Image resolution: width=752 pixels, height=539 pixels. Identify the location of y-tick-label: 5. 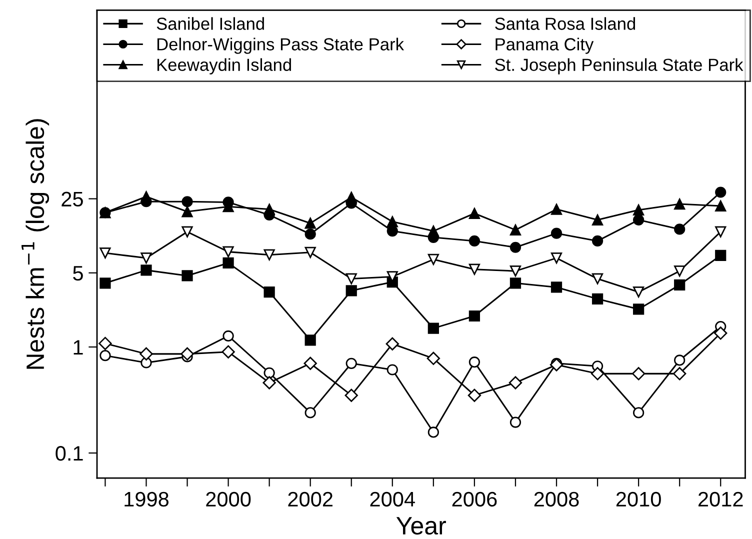
(78, 273).